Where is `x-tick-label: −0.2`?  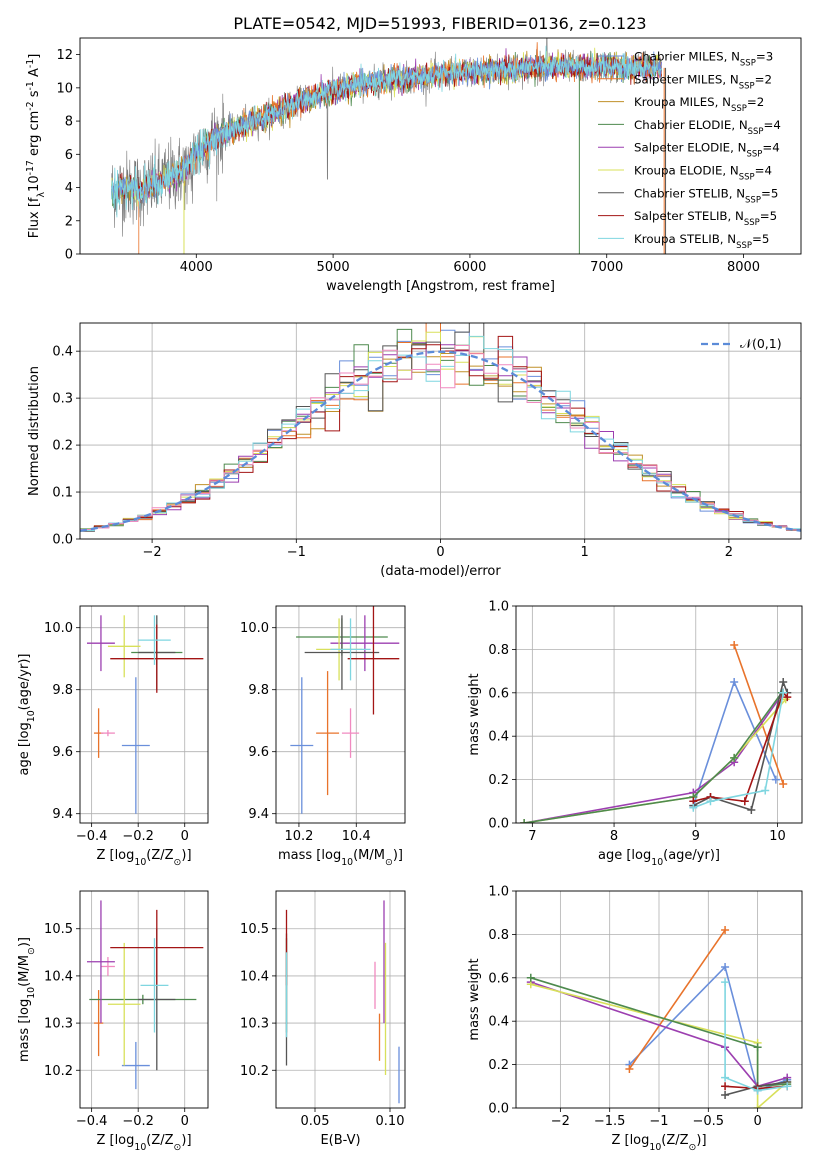
x-tick-label: −0.2 is located at coordinates (138, 1121).